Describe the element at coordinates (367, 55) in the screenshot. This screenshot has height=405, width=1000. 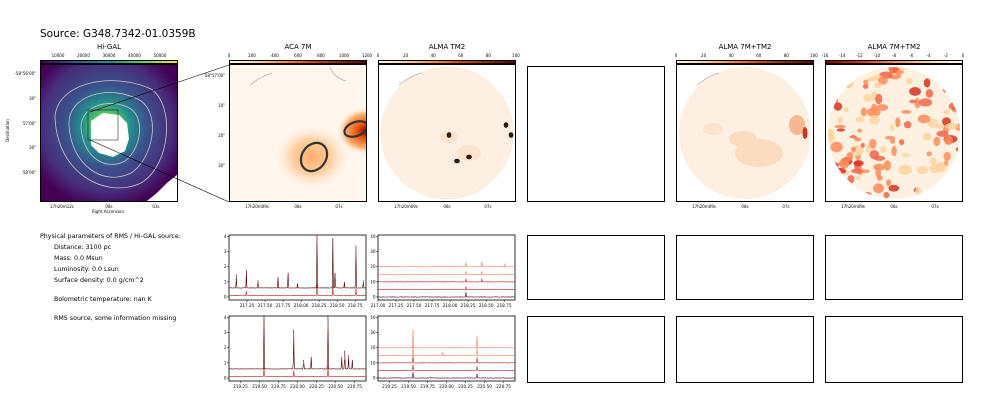
I see `colorbar-tick-label: 1200` at that location.